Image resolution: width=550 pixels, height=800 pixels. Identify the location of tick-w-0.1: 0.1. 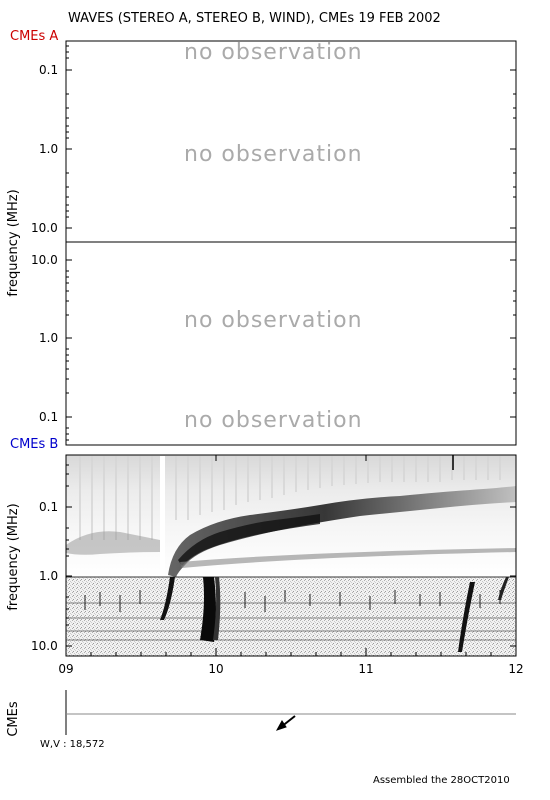
(48, 507).